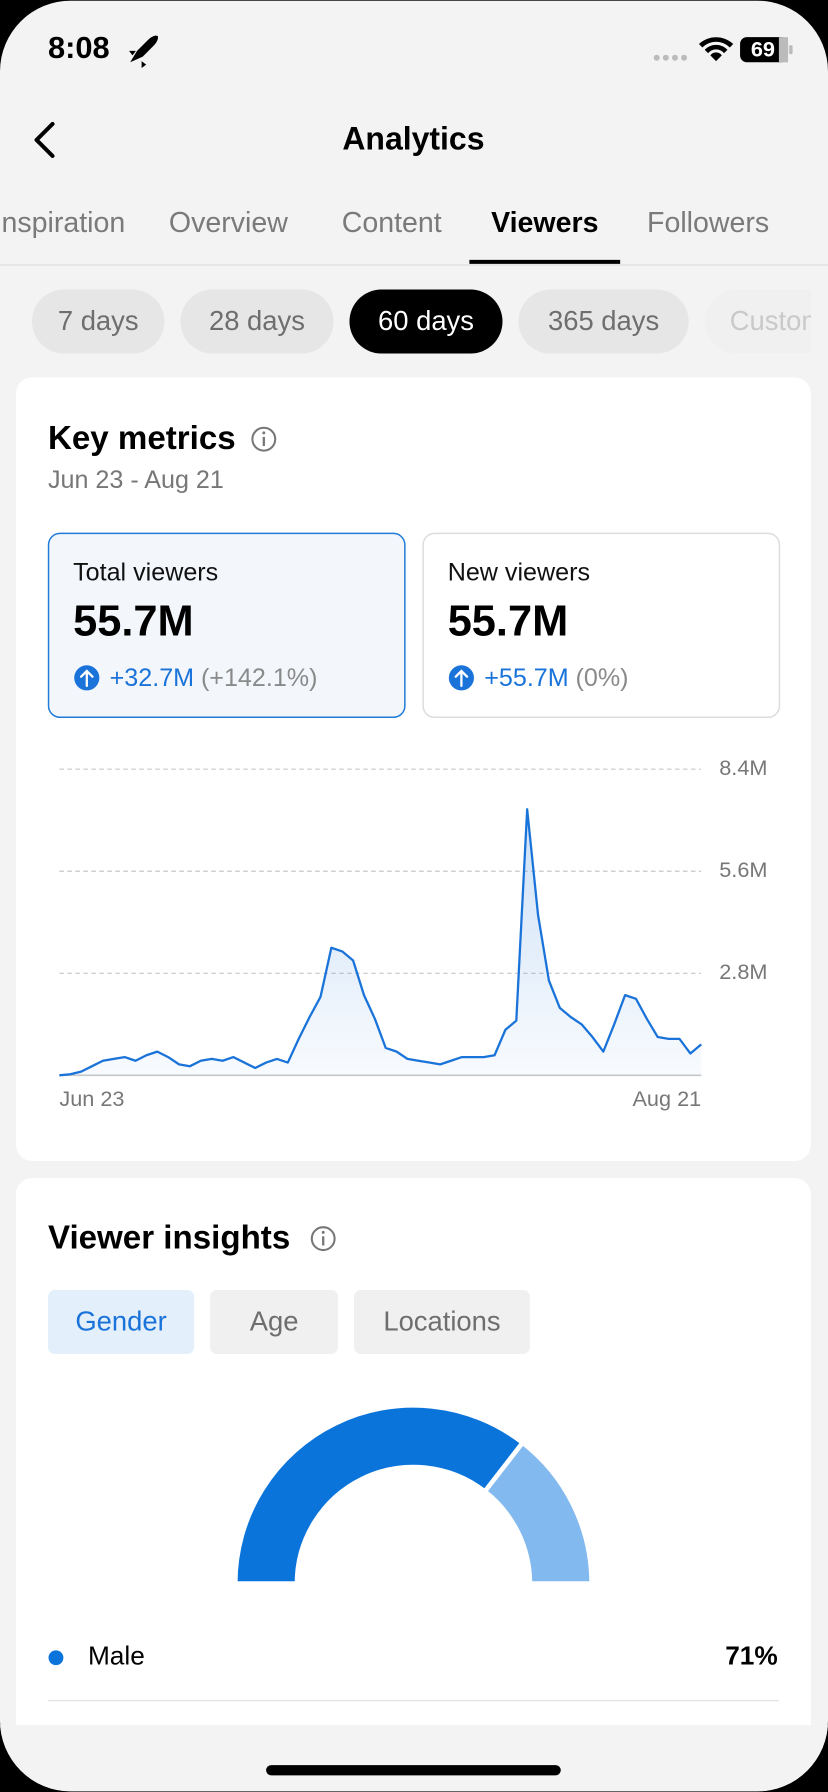 The height and width of the screenshot is (1792, 828). I want to click on card-title: Viewer insights, so click(169, 1238).